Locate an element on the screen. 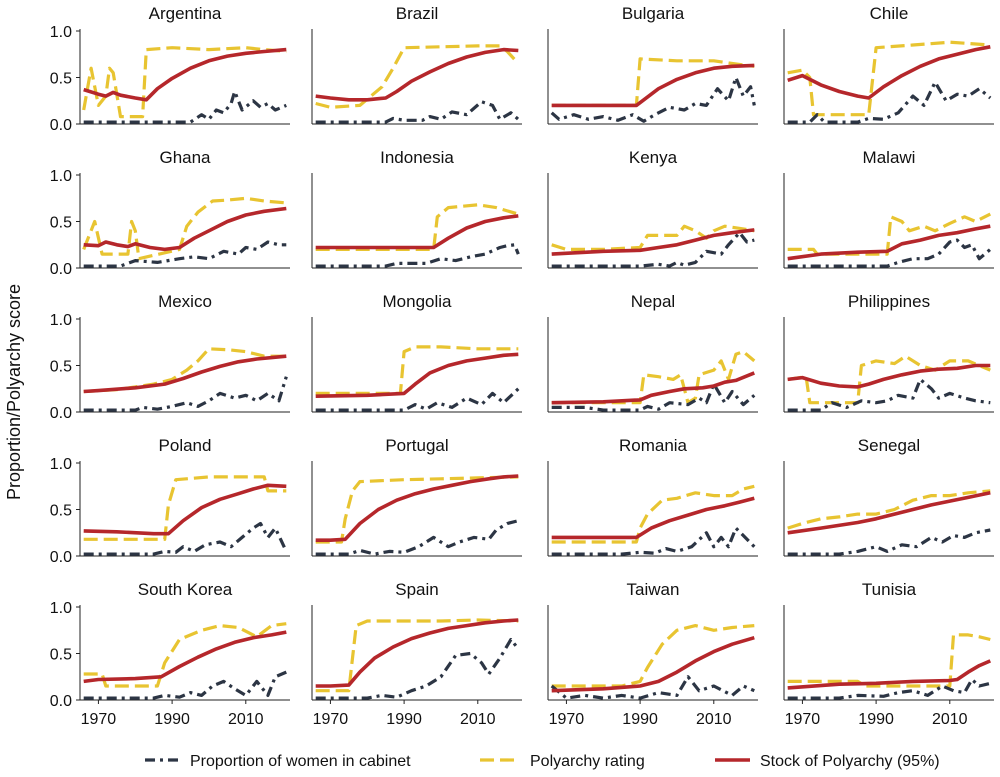 This screenshot has height=777, width=1000. series-stock-spain is located at coordinates (417, 653).